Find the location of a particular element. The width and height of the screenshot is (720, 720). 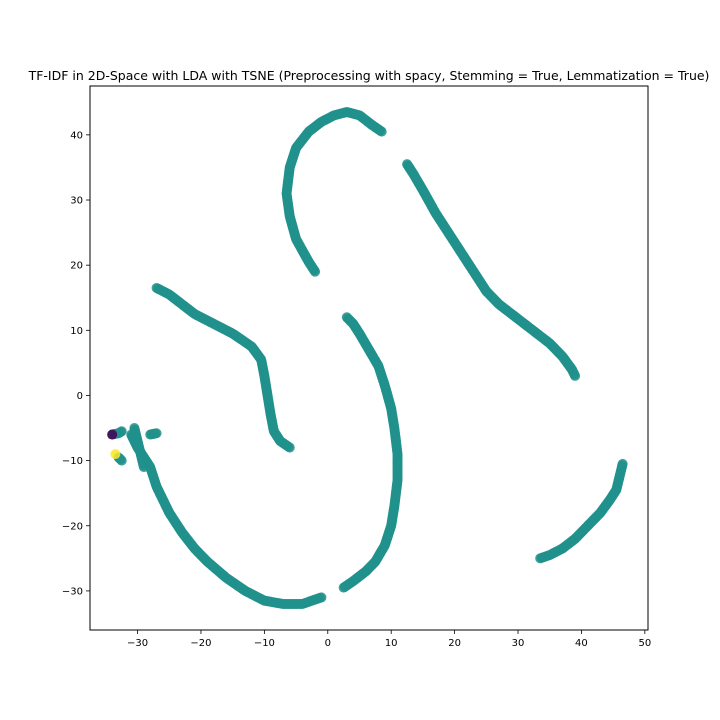

y-tick-label: 20 is located at coordinates (76, 266).